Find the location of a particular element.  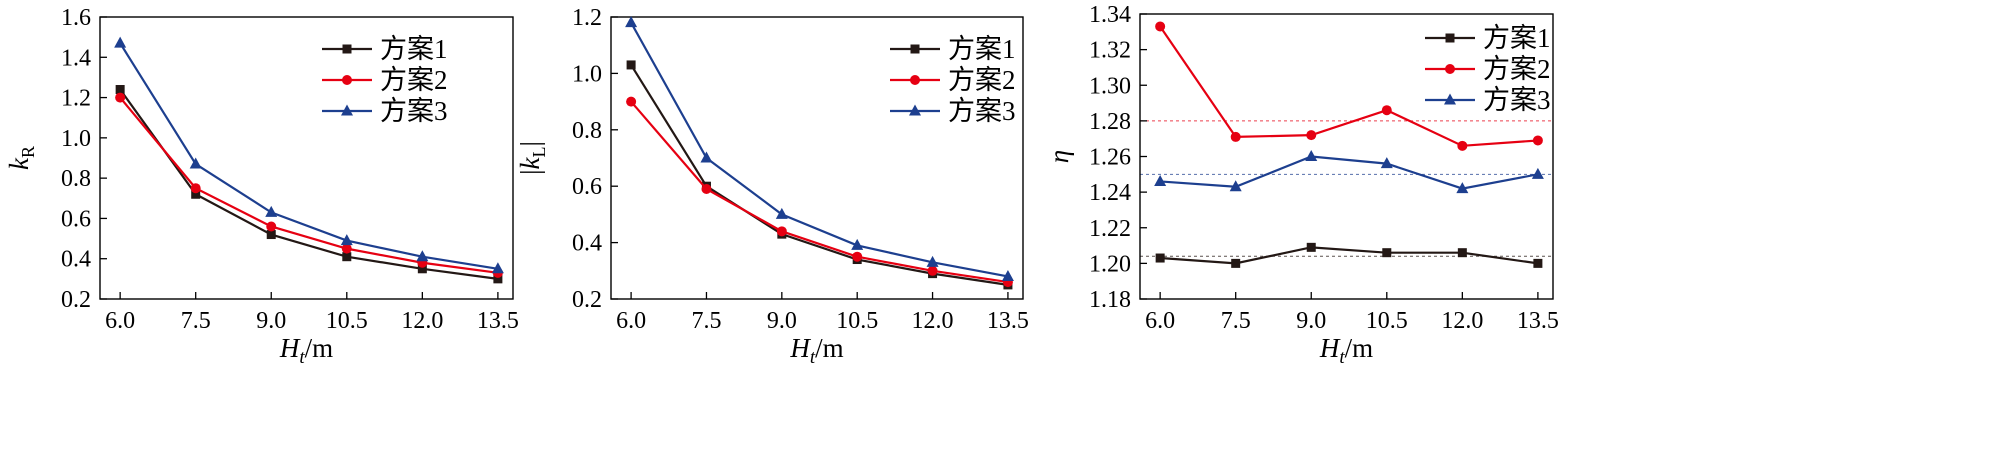

y-tick-label: 1.22 is located at coordinates (1110, 229).